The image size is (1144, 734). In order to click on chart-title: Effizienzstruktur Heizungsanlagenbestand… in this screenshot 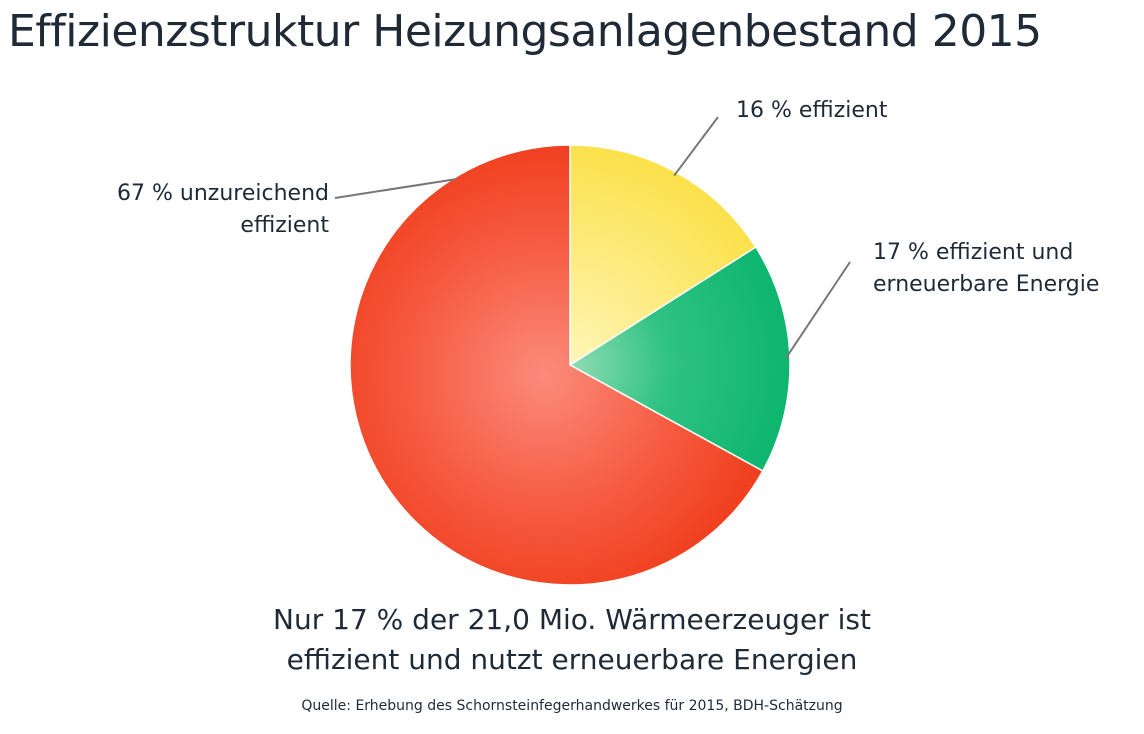, I will do `click(525, 31)`.